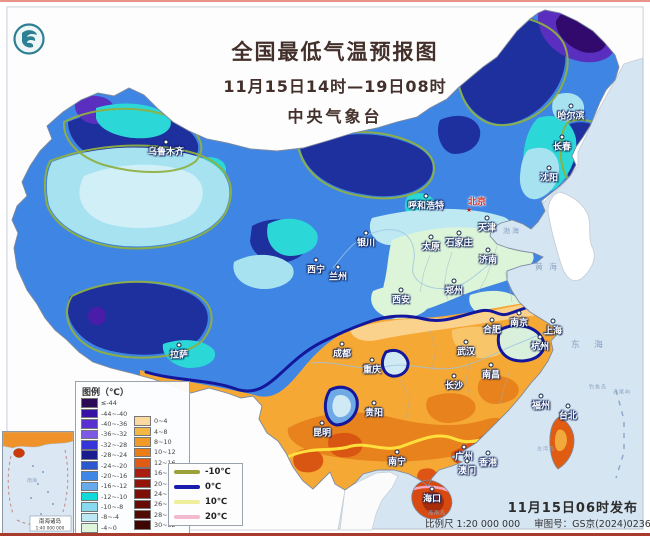  Describe the element at coordinates (166, 152) in the screenshot. I see `city-label: 乌鲁木齐` at that location.